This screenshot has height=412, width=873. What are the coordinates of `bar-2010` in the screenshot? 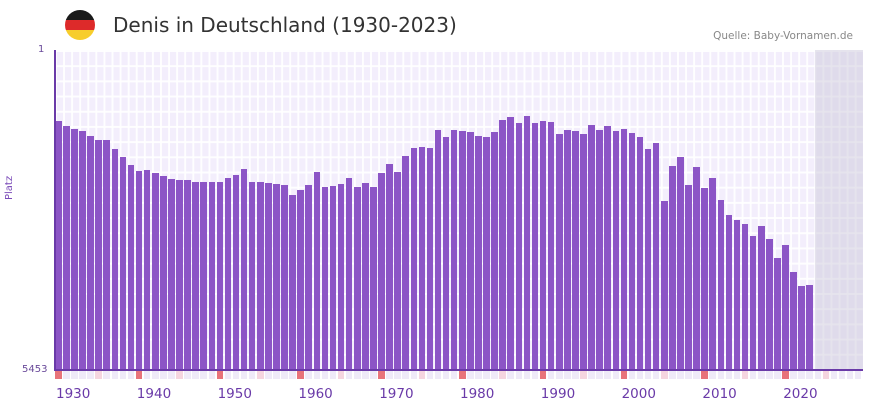 It's located at (704, 278).